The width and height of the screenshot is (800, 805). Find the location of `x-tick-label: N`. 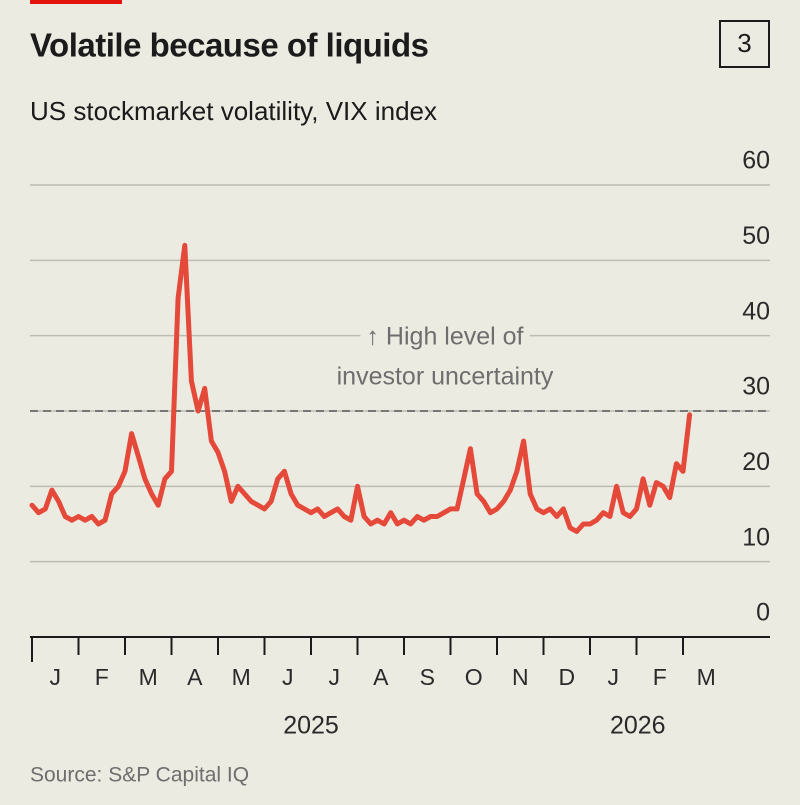

x-tick-label: N is located at coordinates (520, 677).